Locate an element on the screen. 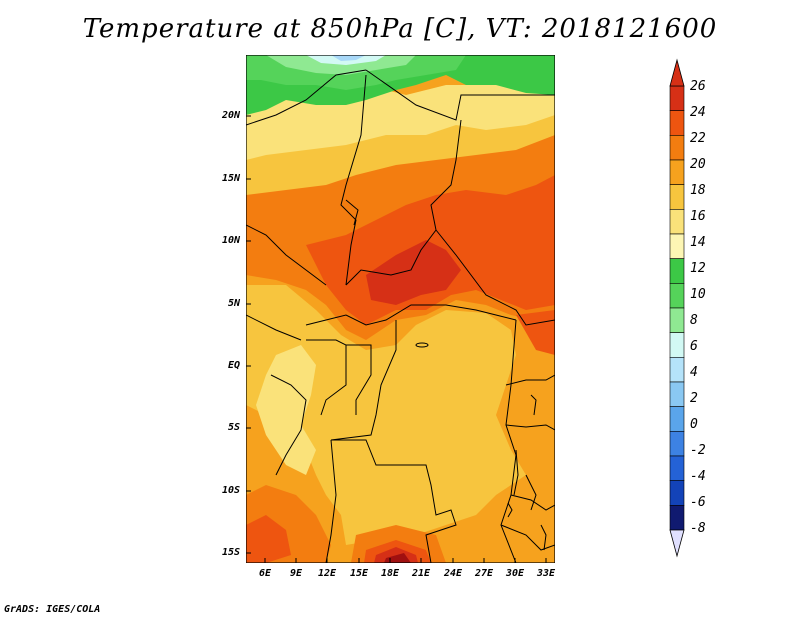  colorbar-label-16: 16 is located at coordinates (698, 216).